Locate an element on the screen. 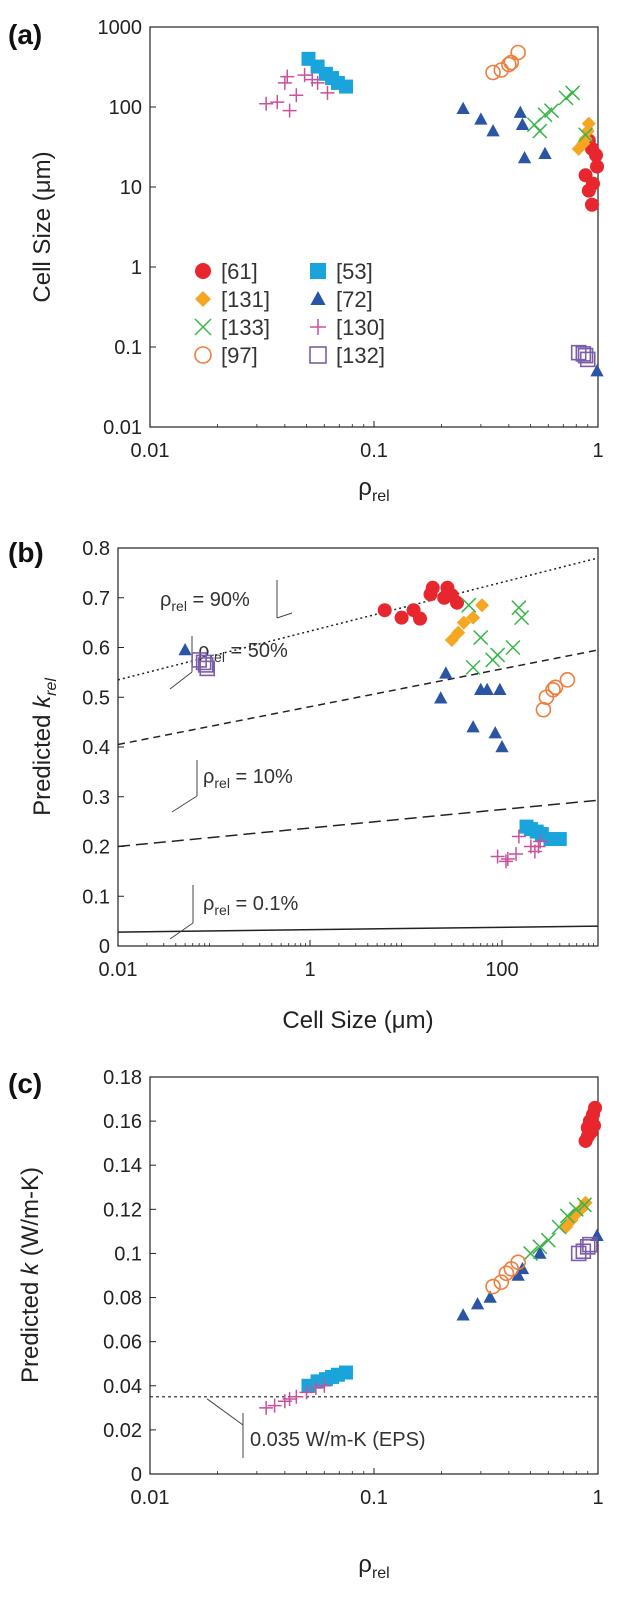 This screenshot has width=620, height=1604. legend-marker-ref97 is located at coordinates (203, 355).